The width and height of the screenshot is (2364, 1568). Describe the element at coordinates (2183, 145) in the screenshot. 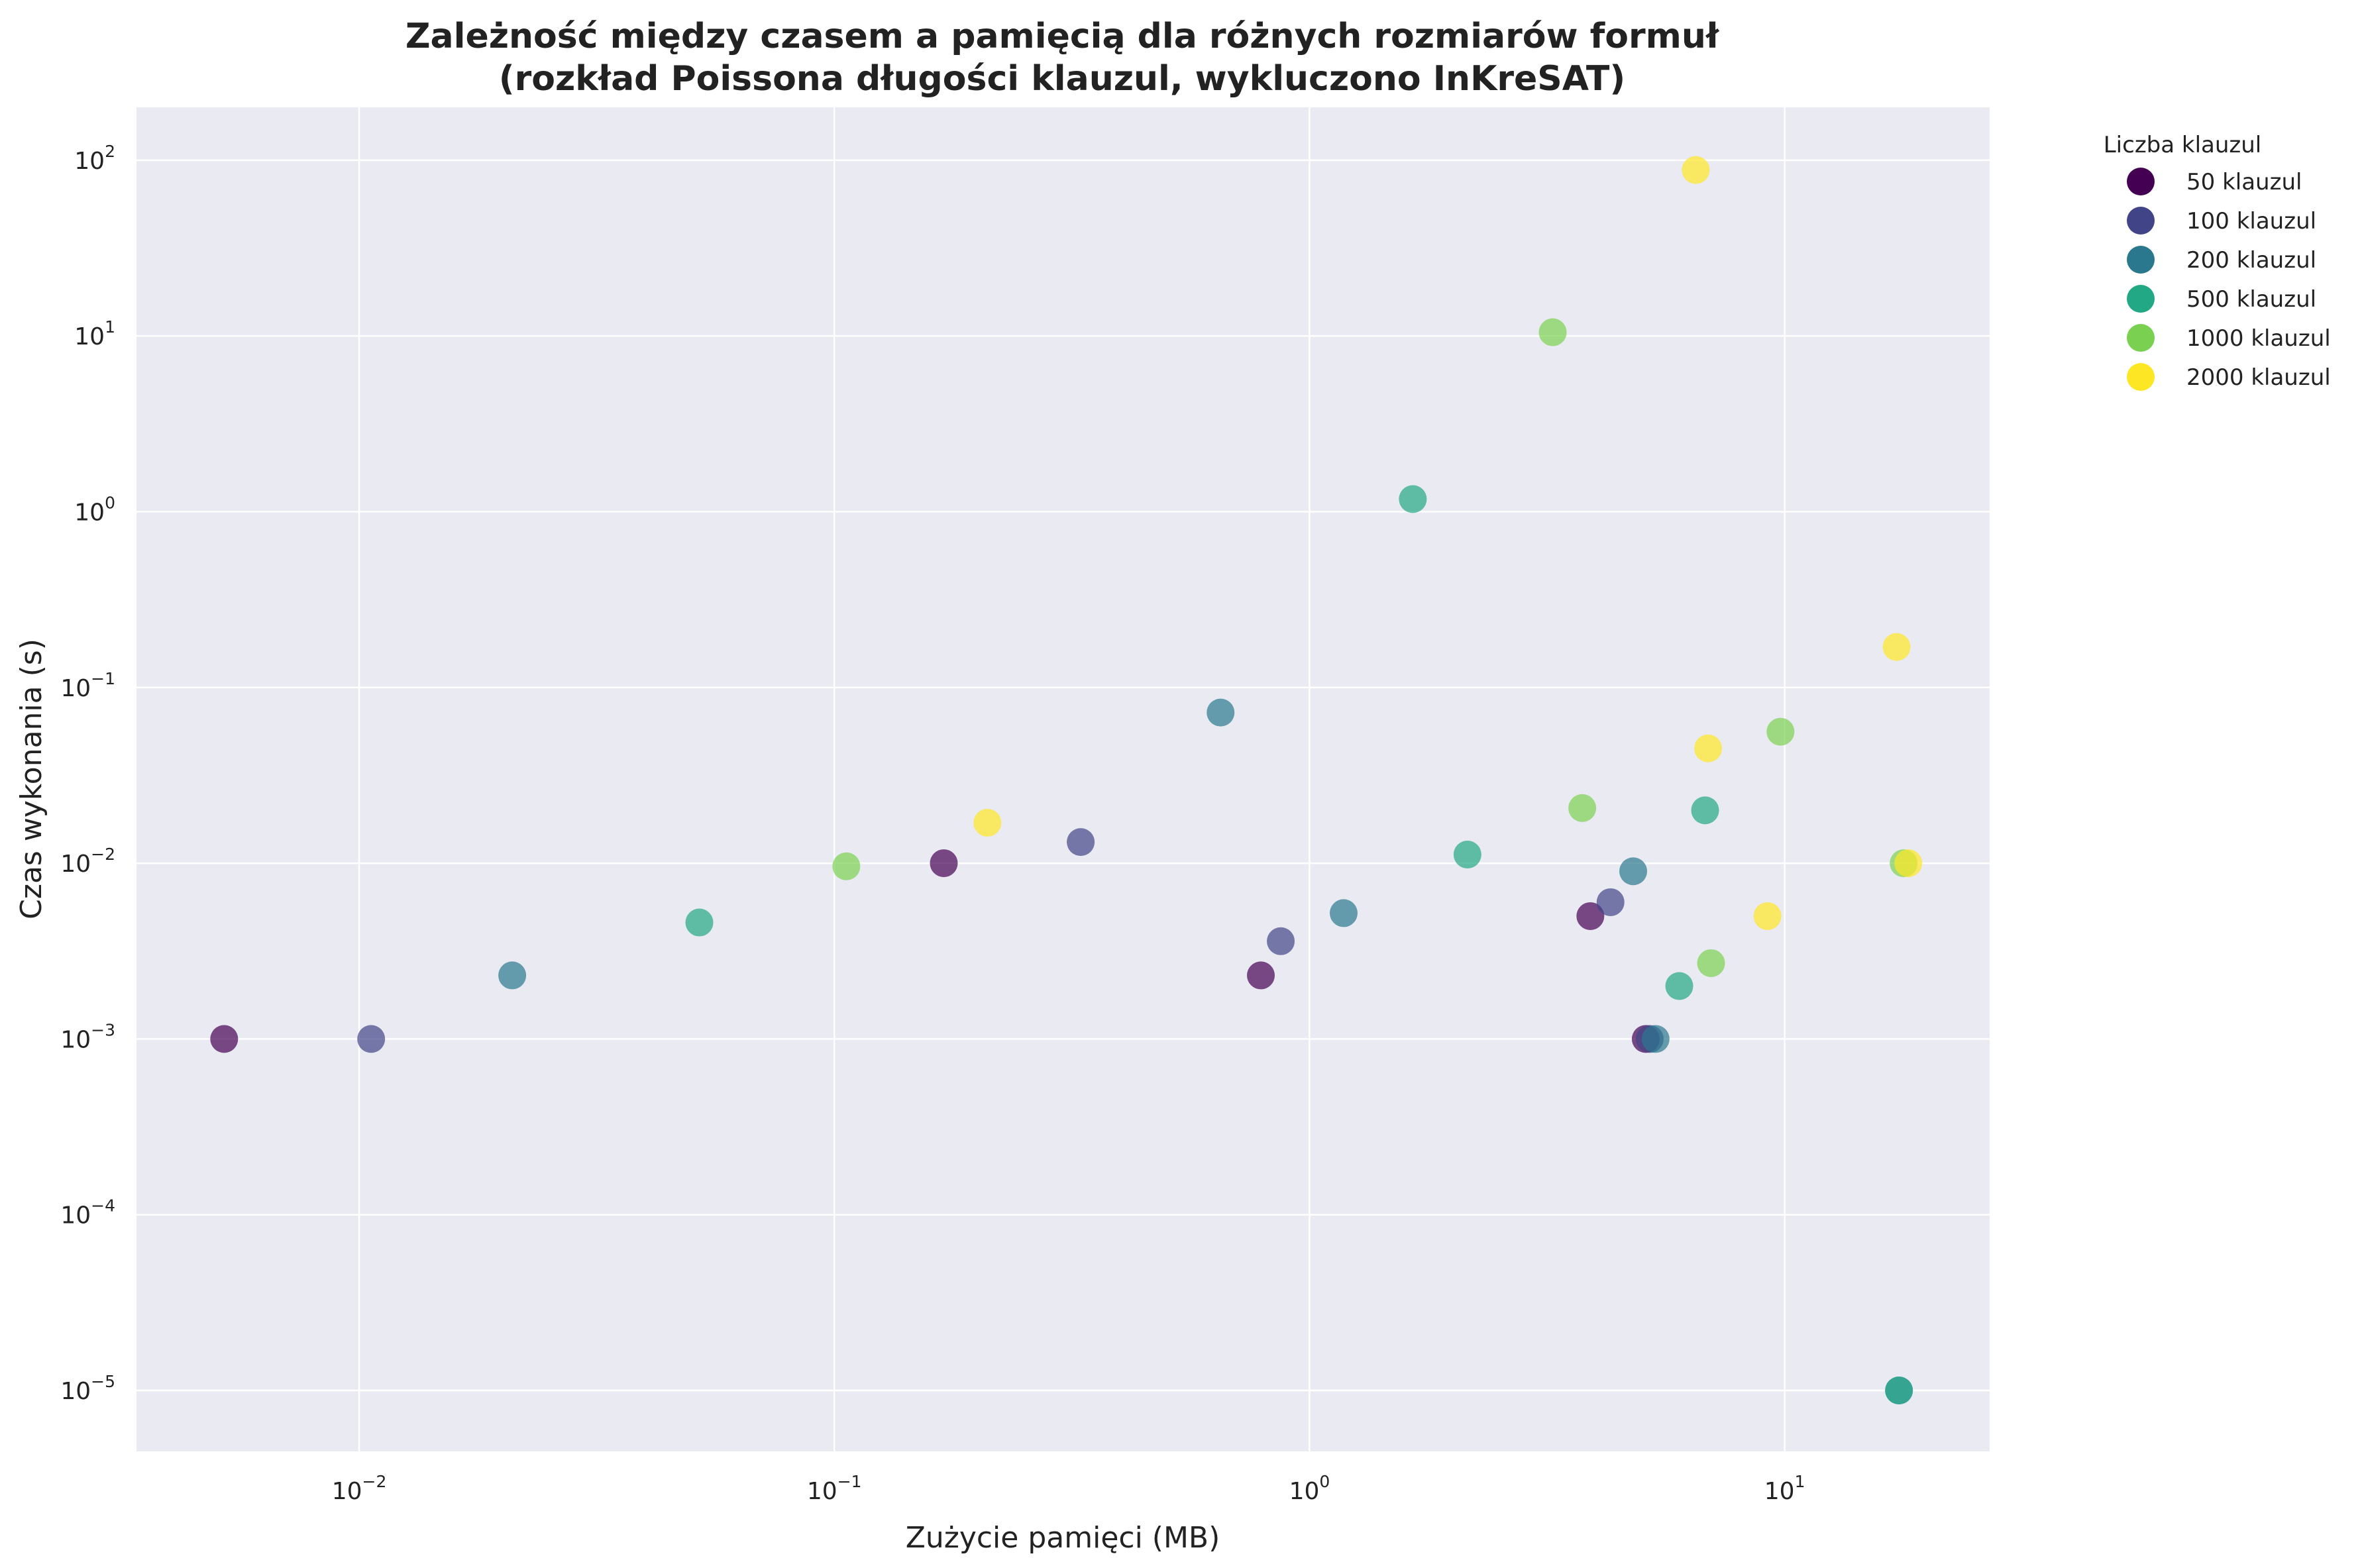

I see `legend-title: Liczba klauzul` at that location.